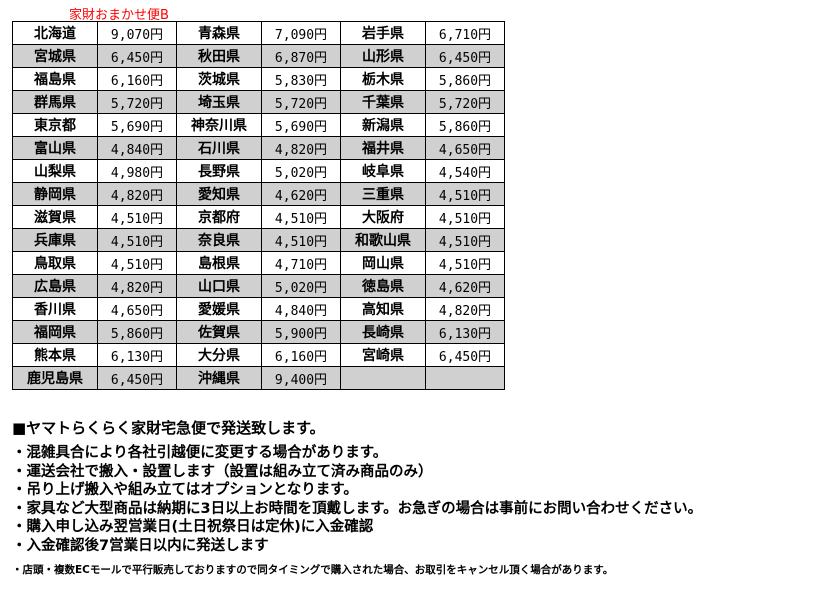  What do you see at coordinates (258, 240) in the screenshot?
I see `table-row: 兵庫県 4,510円 奈良県 4,510円 和歌山県 4,510円` at bounding box center [258, 240].